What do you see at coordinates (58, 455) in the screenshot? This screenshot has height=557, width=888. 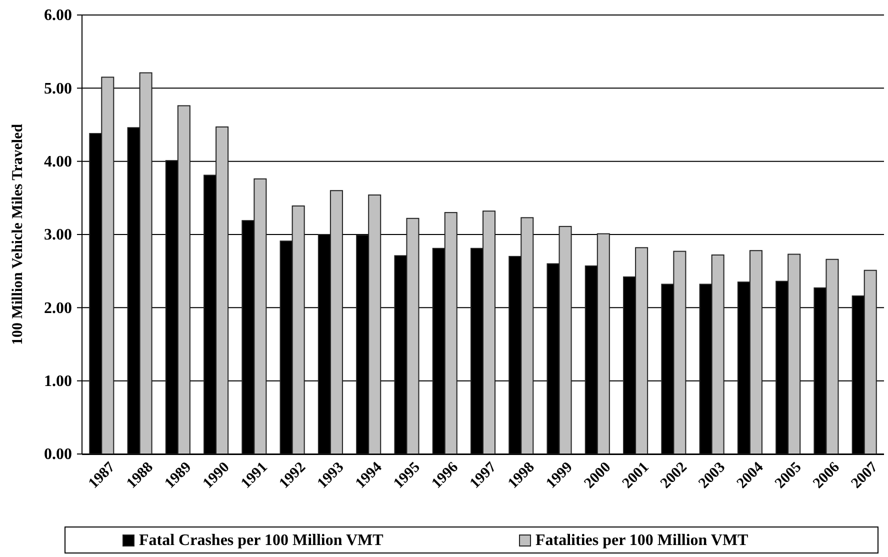 I see `y-tick-label: 0.00` at bounding box center [58, 455].